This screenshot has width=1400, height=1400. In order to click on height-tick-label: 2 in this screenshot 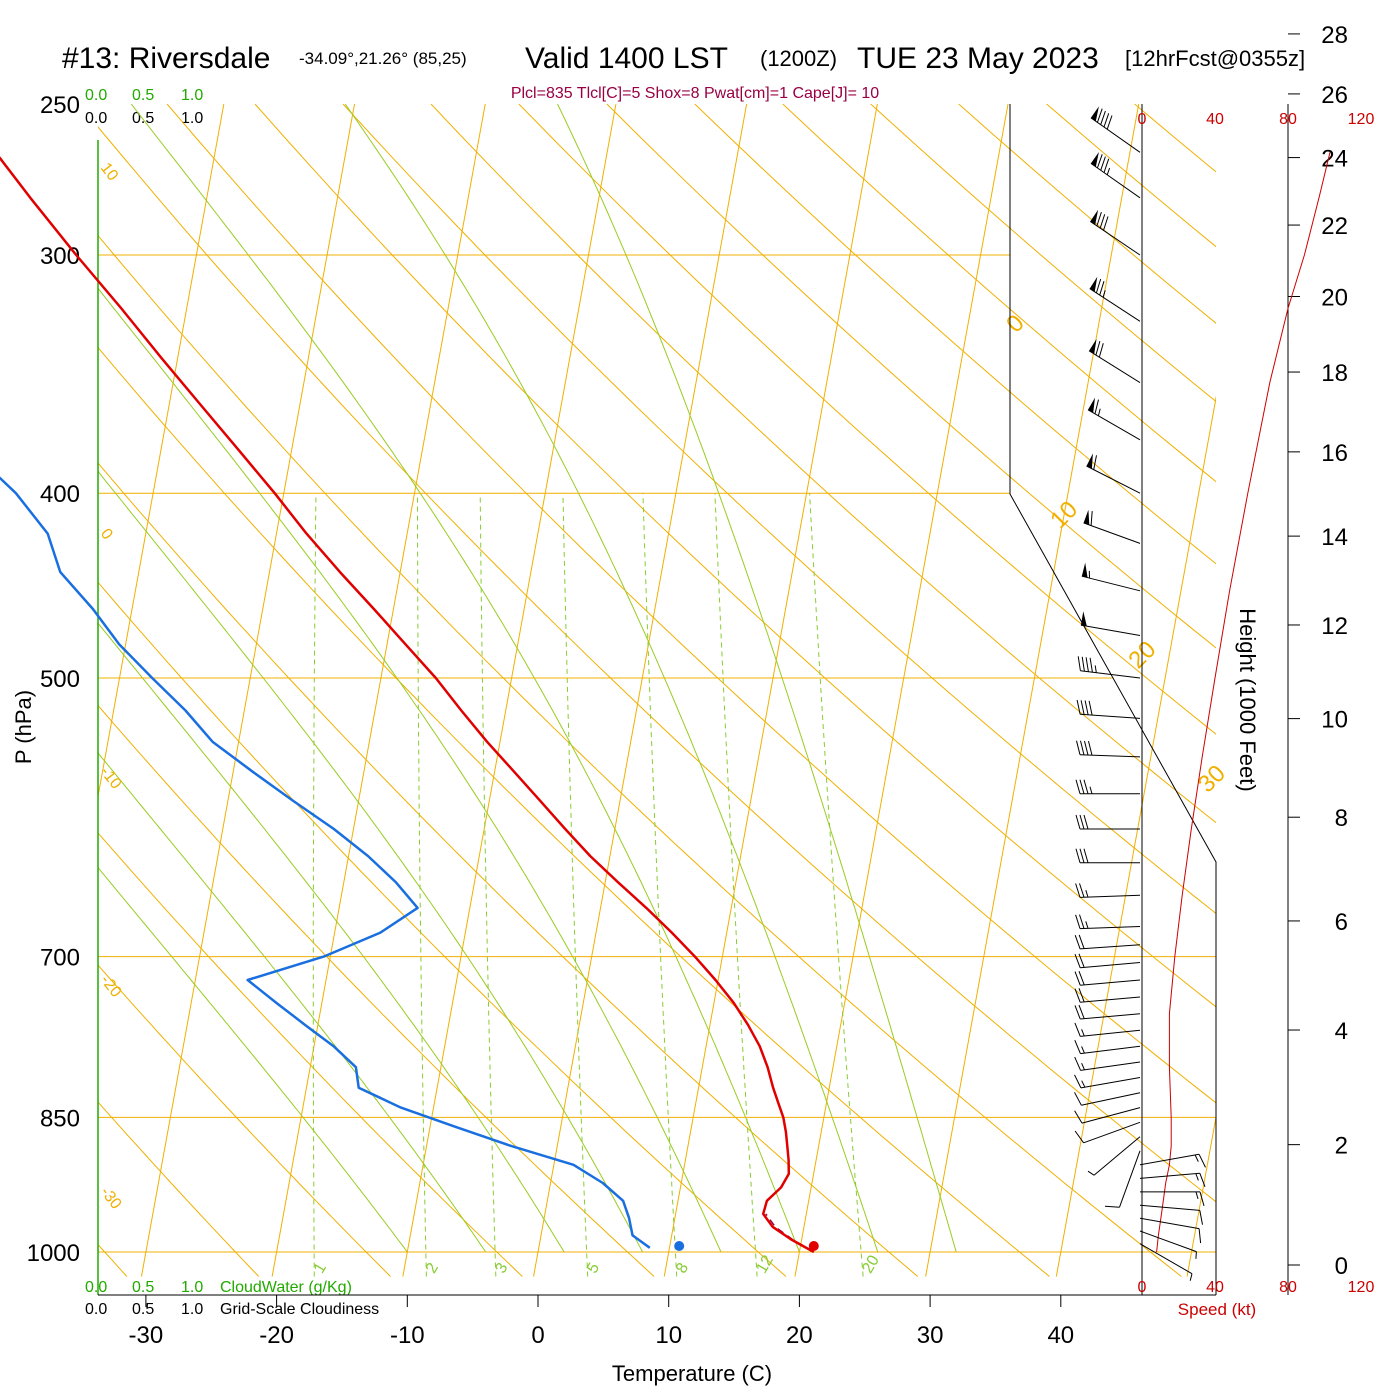, I will do `click(1341, 1146)`.